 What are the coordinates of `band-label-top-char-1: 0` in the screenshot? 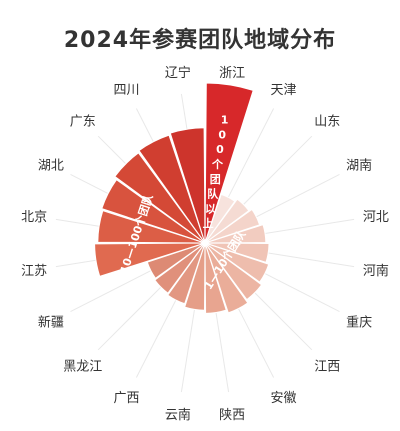 It's located at (222, 134).